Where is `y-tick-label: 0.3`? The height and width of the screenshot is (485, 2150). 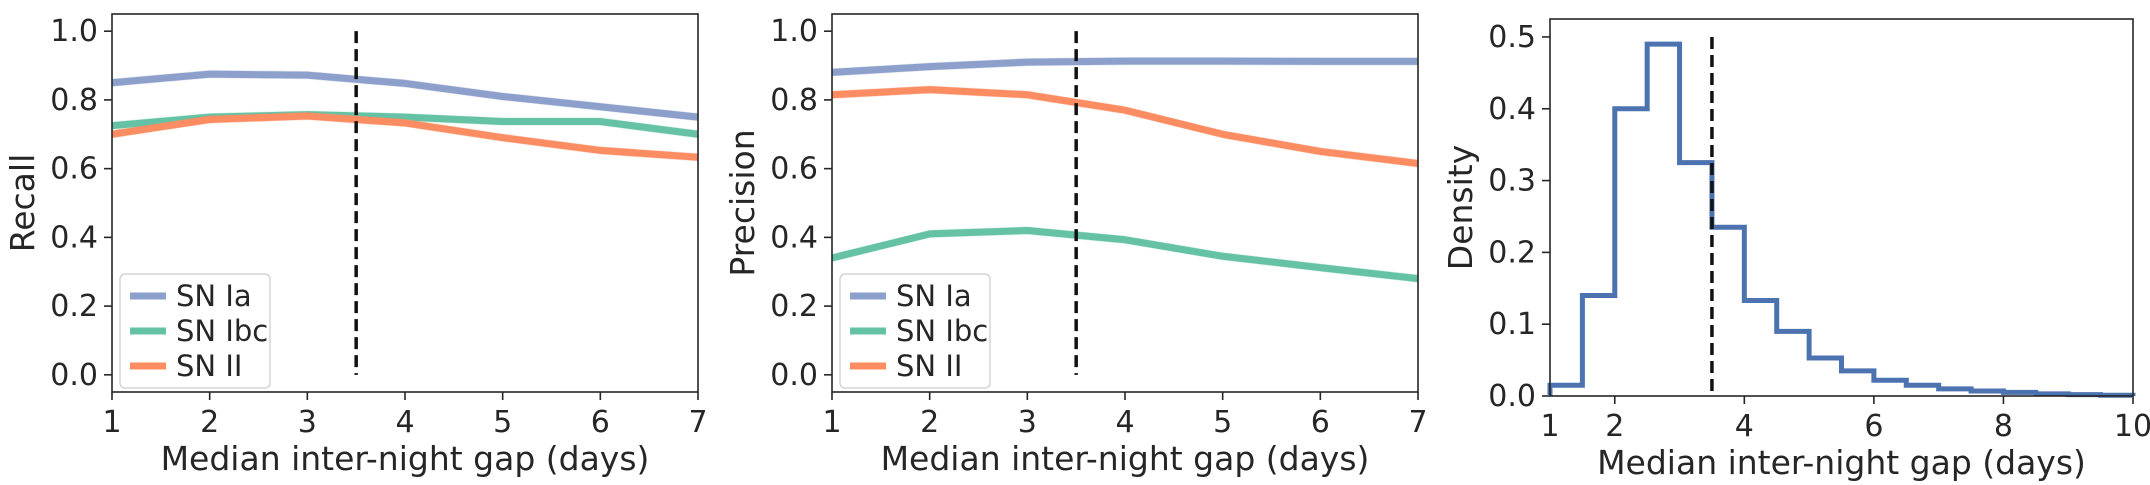 y-tick-label: 0.3 is located at coordinates (1512, 181).